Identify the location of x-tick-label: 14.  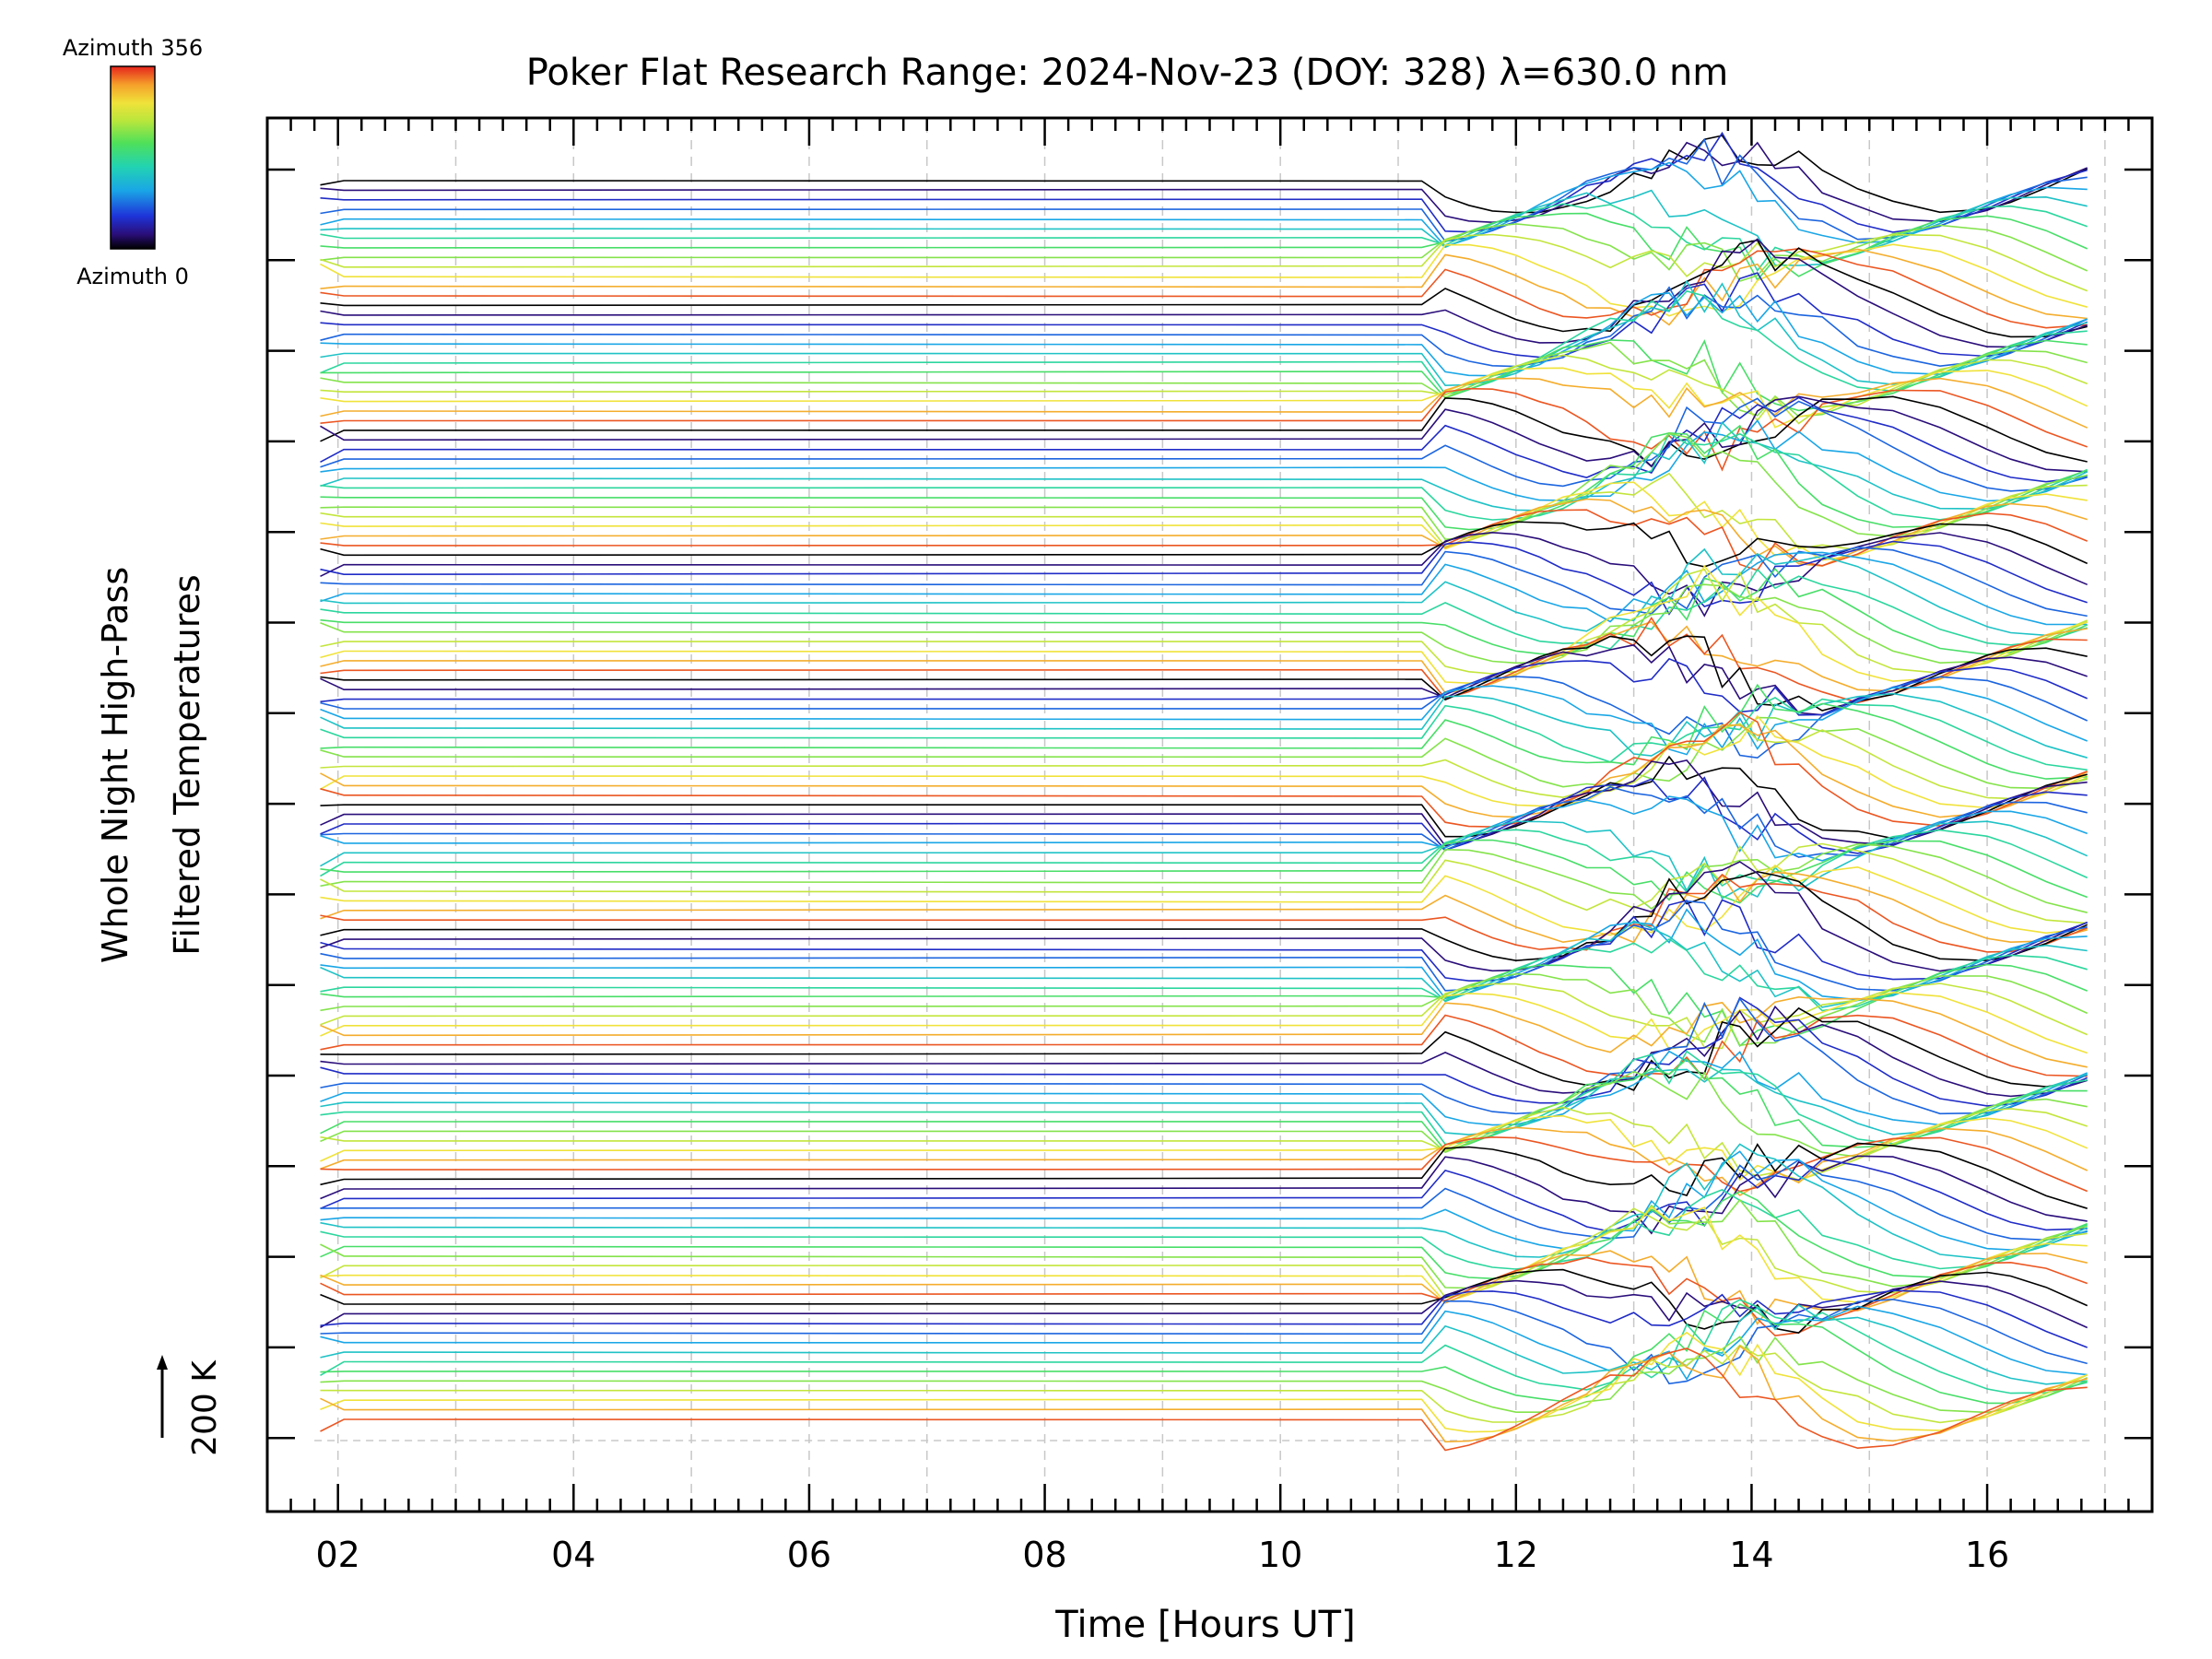
(1751, 1555).